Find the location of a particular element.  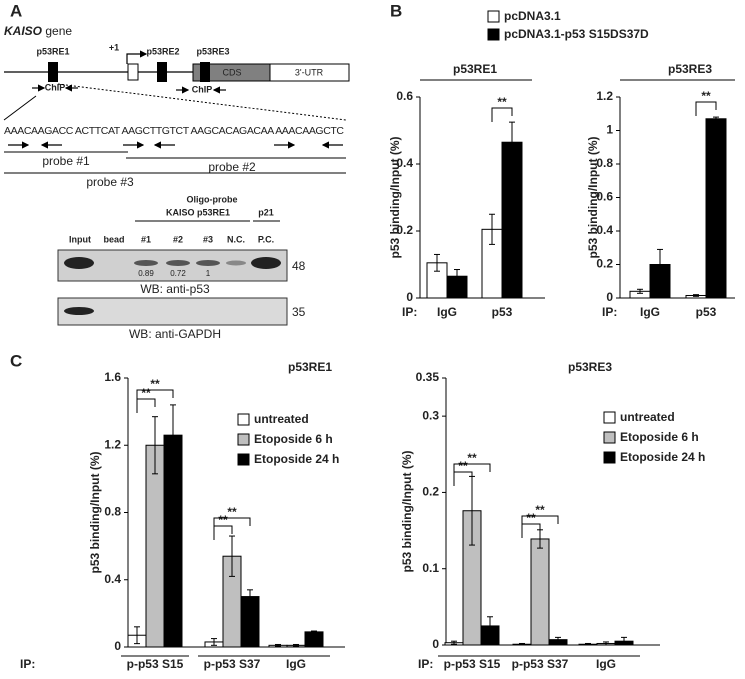

y-tick-label: 0.1 is located at coordinates (430, 568).